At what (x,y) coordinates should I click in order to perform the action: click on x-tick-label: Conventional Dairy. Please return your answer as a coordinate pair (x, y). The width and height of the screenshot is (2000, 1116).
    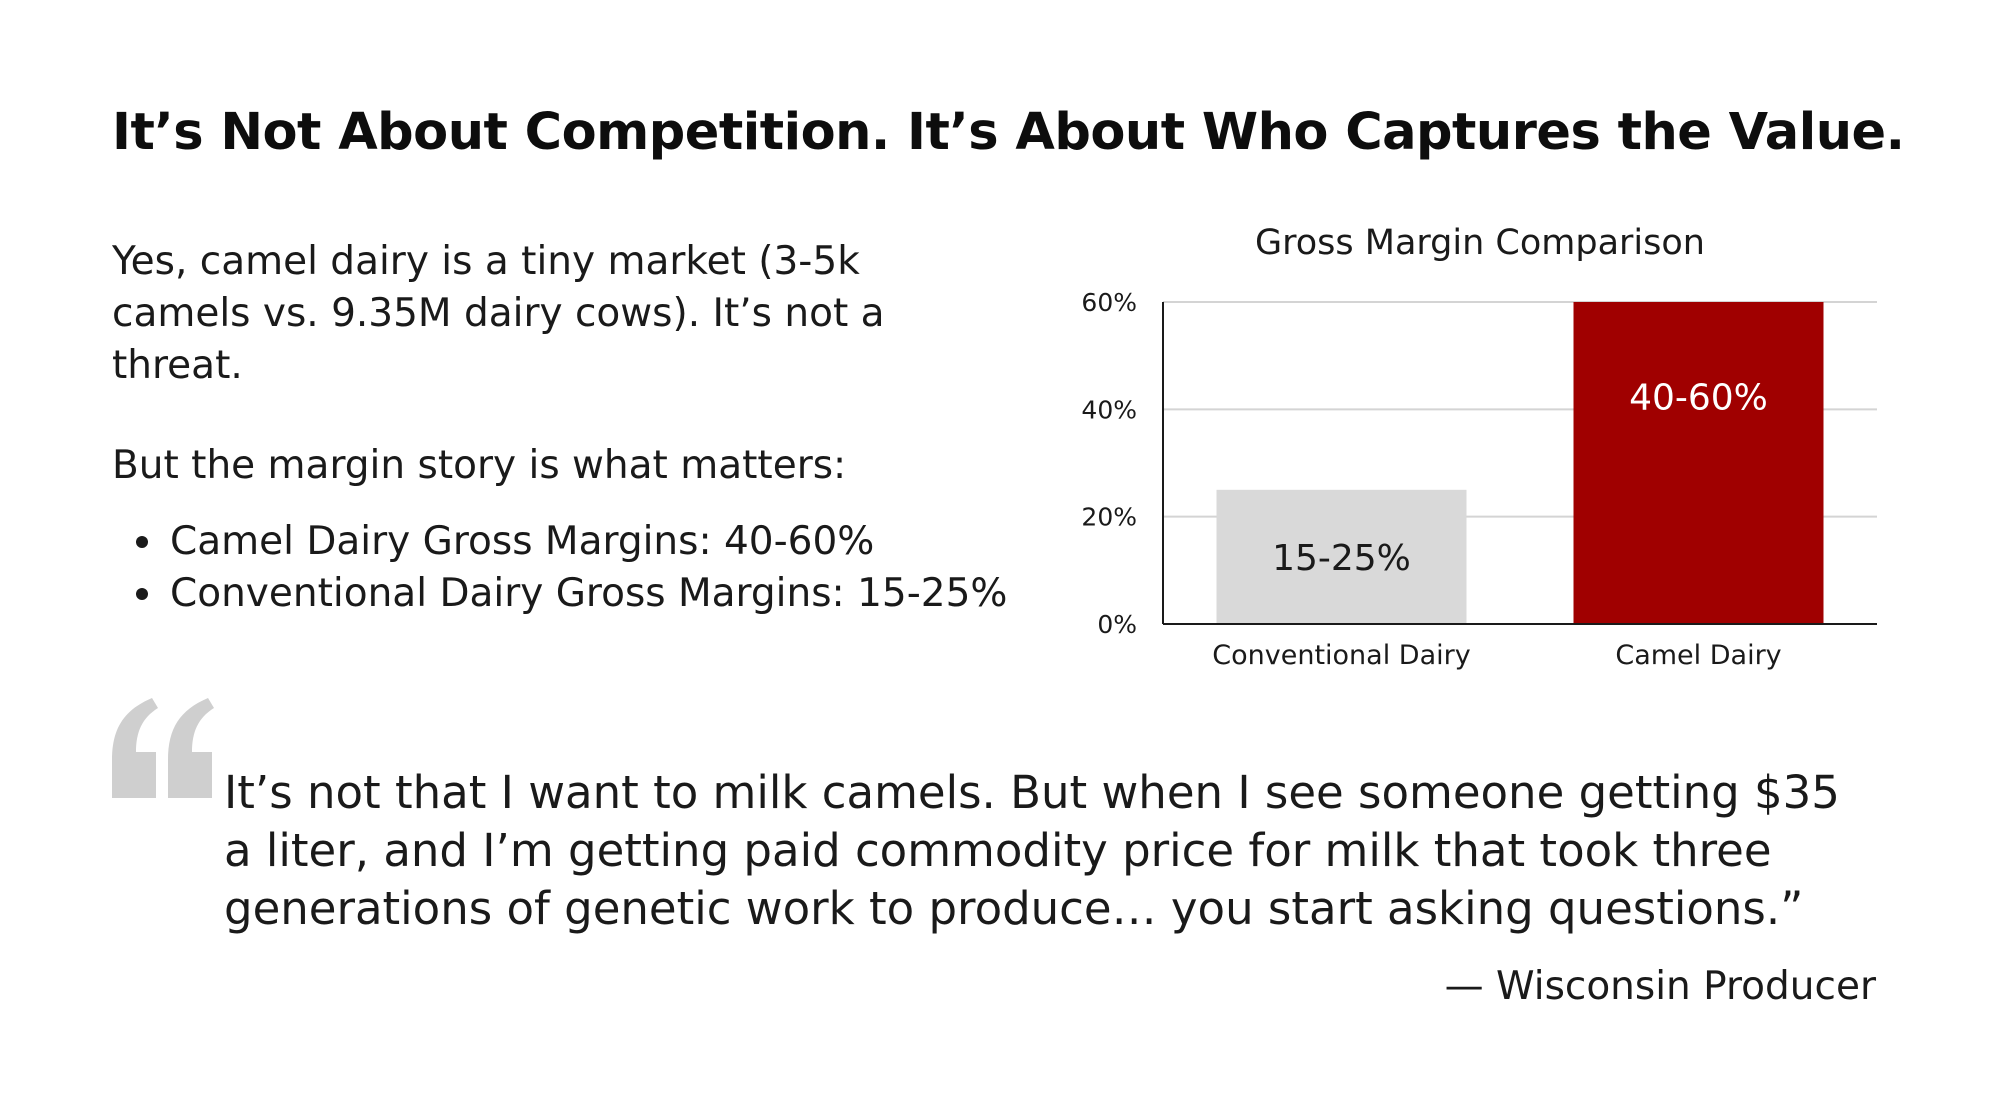
    Looking at the image, I should click on (1341, 655).